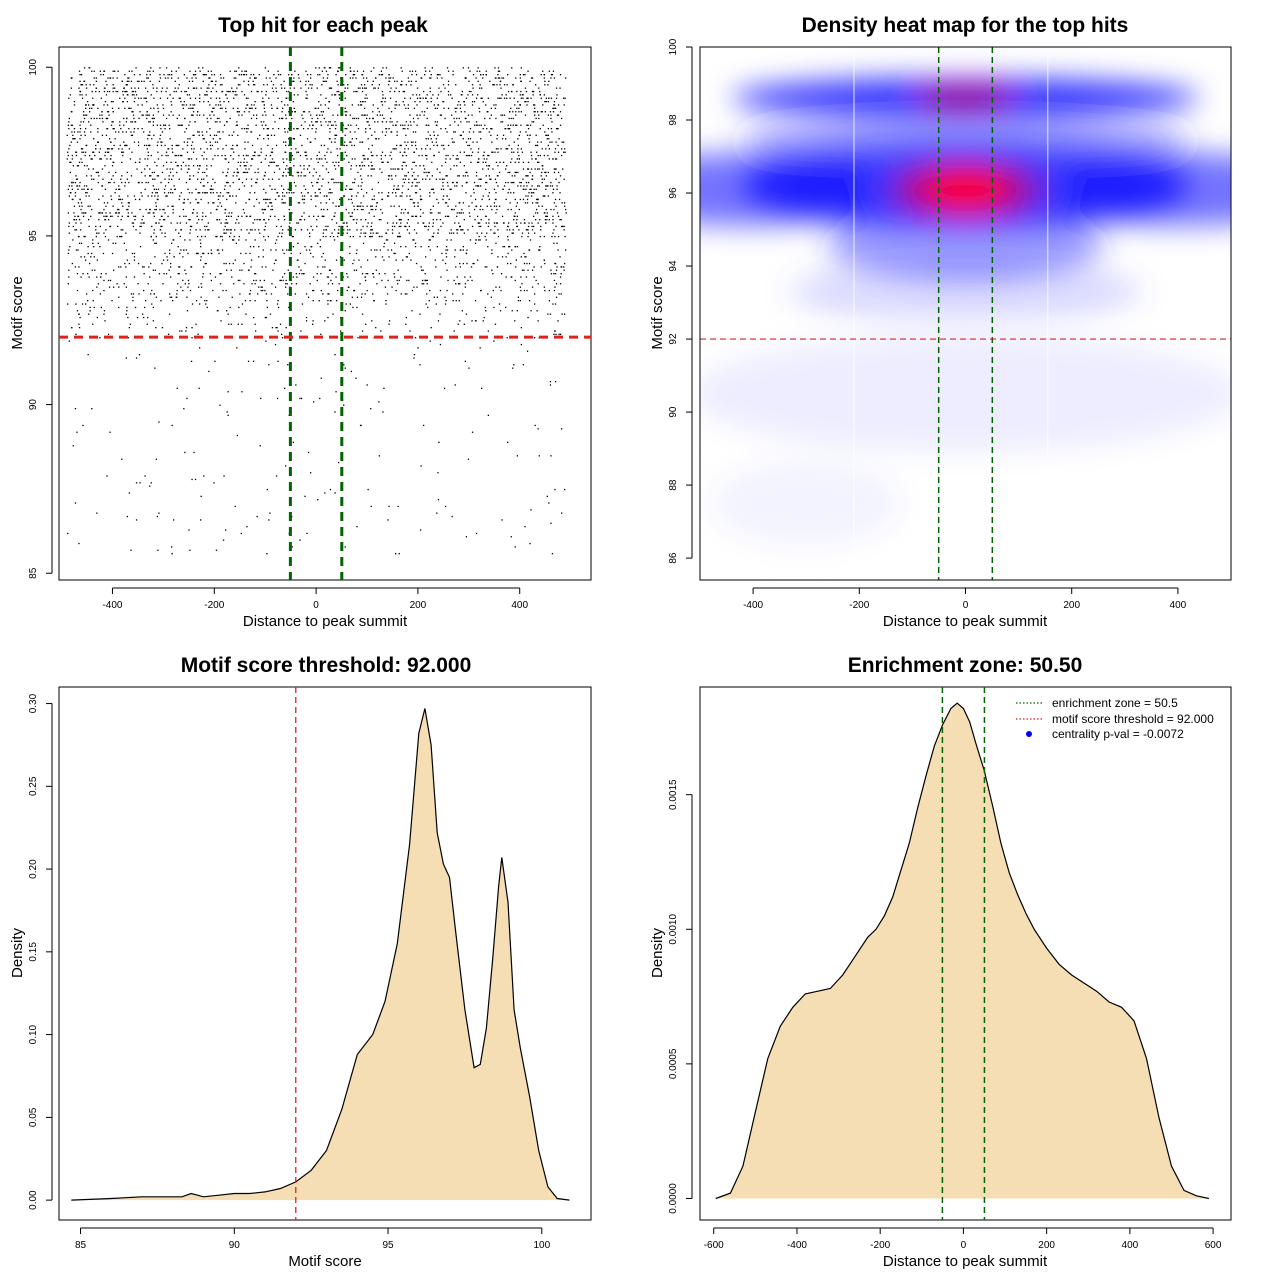 This screenshot has width=1280, height=1280. What do you see at coordinates (1213, 1245) in the screenshot?
I see `distance-density-x-tick-label: 600` at bounding box center [1213, 1245].